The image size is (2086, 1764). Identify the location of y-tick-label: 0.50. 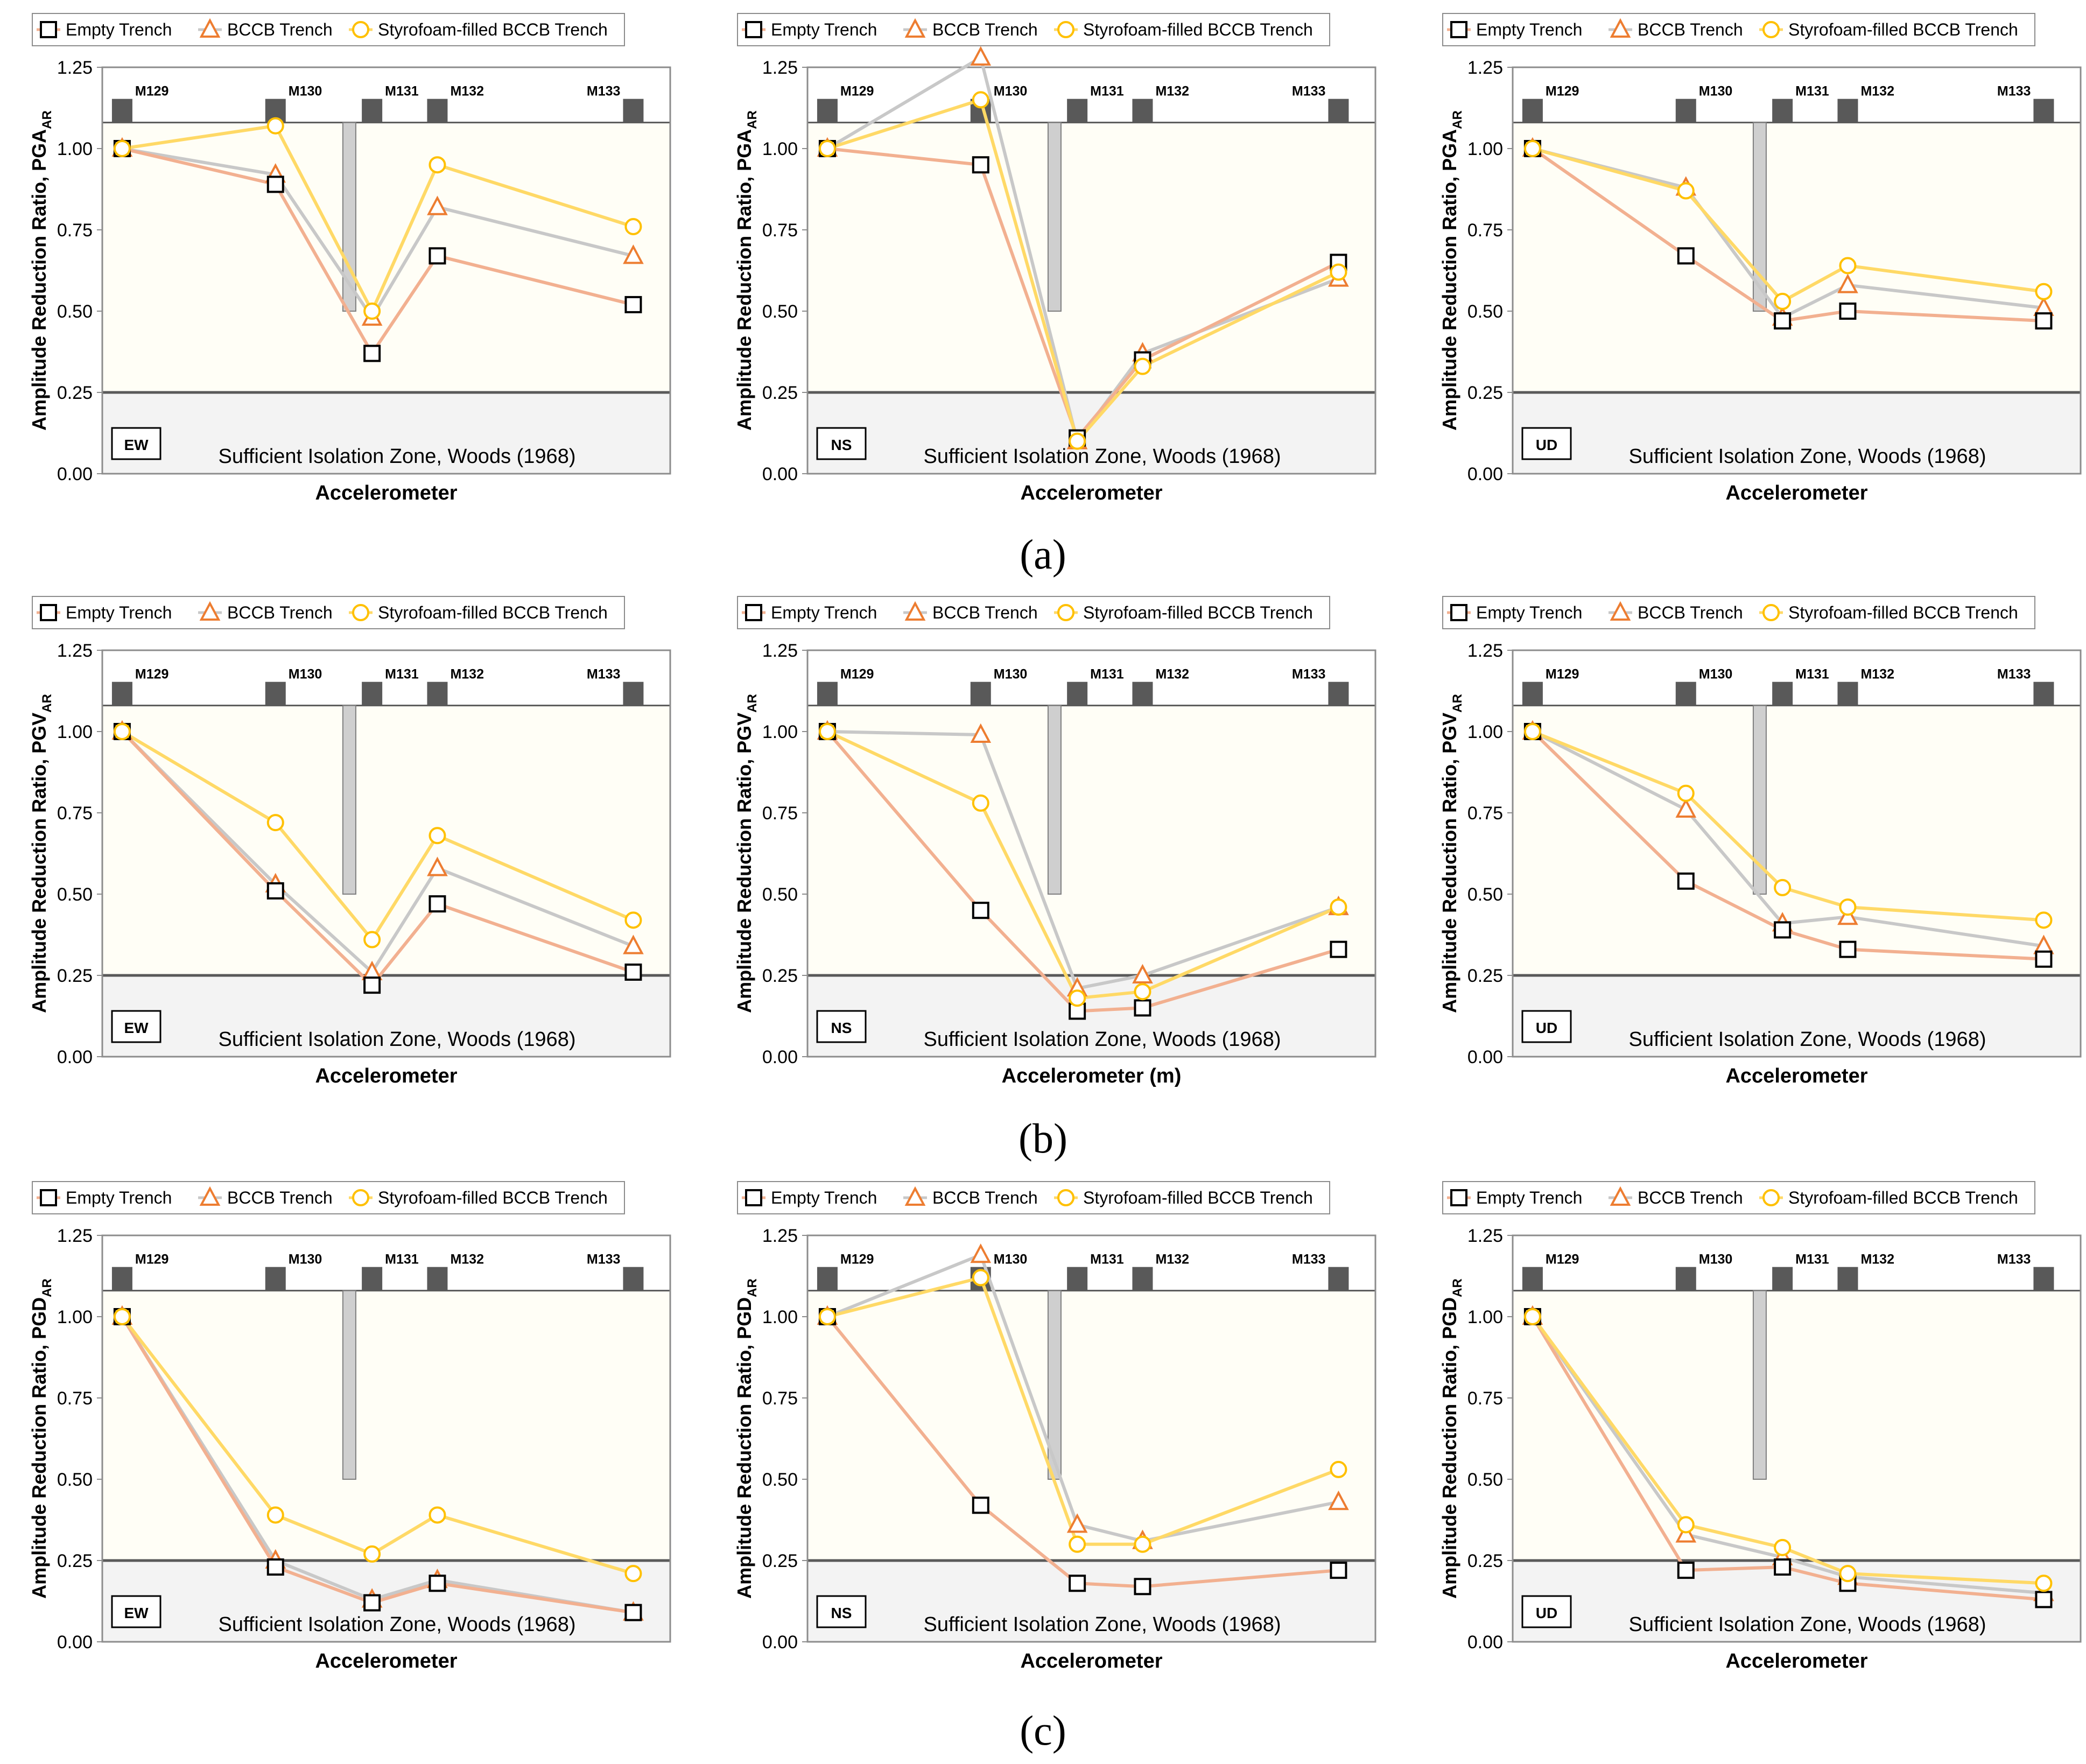
(75, 894).